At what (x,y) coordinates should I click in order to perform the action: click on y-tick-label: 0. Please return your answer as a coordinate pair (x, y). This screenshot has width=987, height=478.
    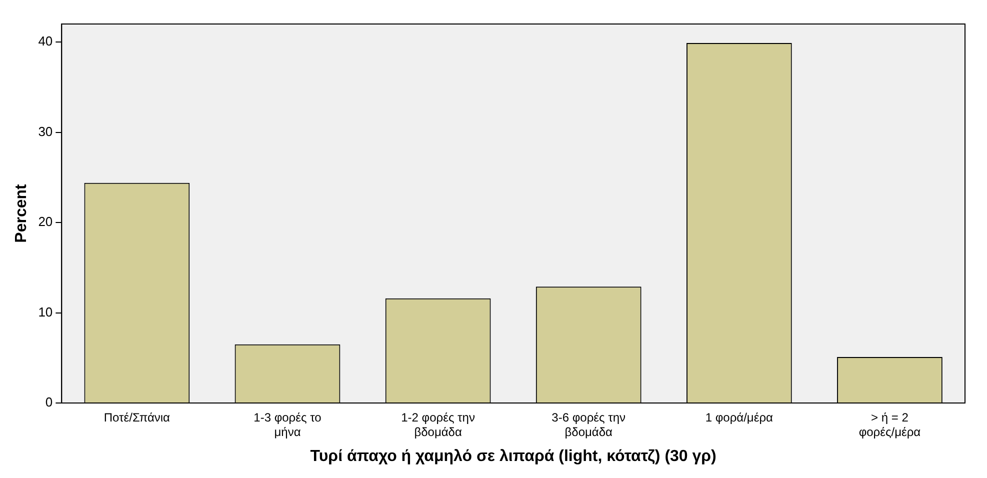
    Looking at the image, I should click on (49, 402).